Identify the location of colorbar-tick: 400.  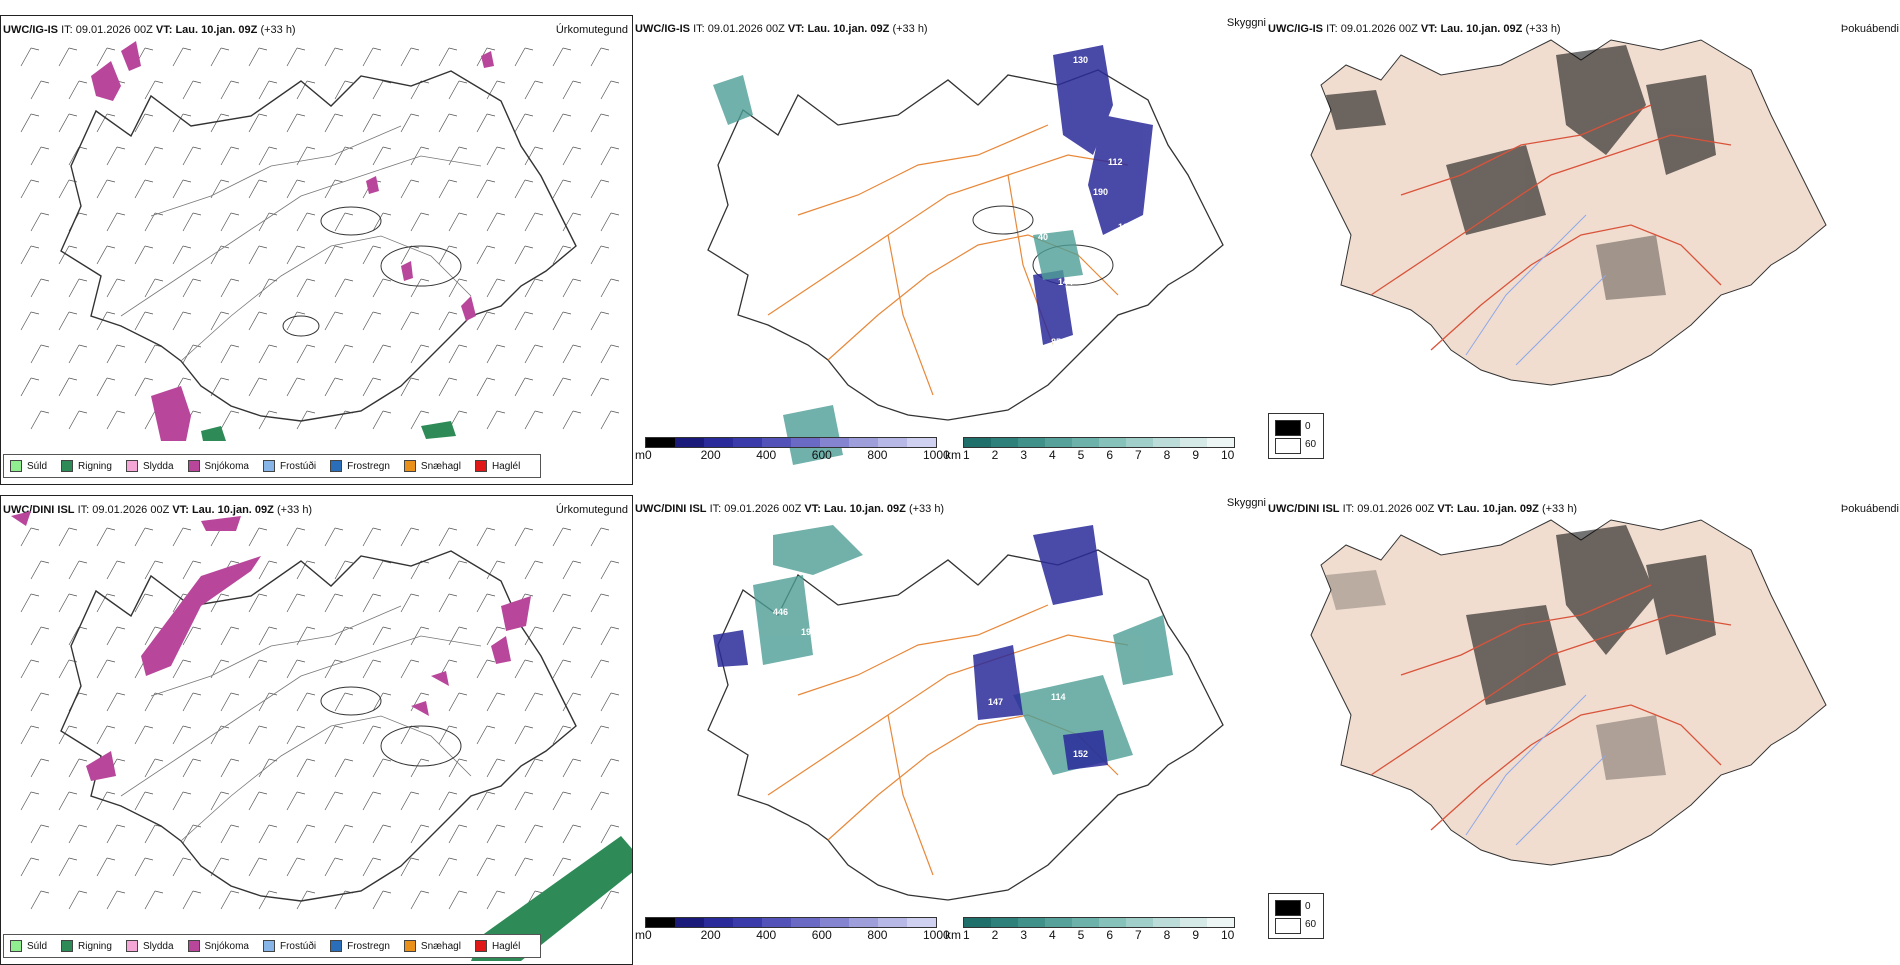
(766, 455).